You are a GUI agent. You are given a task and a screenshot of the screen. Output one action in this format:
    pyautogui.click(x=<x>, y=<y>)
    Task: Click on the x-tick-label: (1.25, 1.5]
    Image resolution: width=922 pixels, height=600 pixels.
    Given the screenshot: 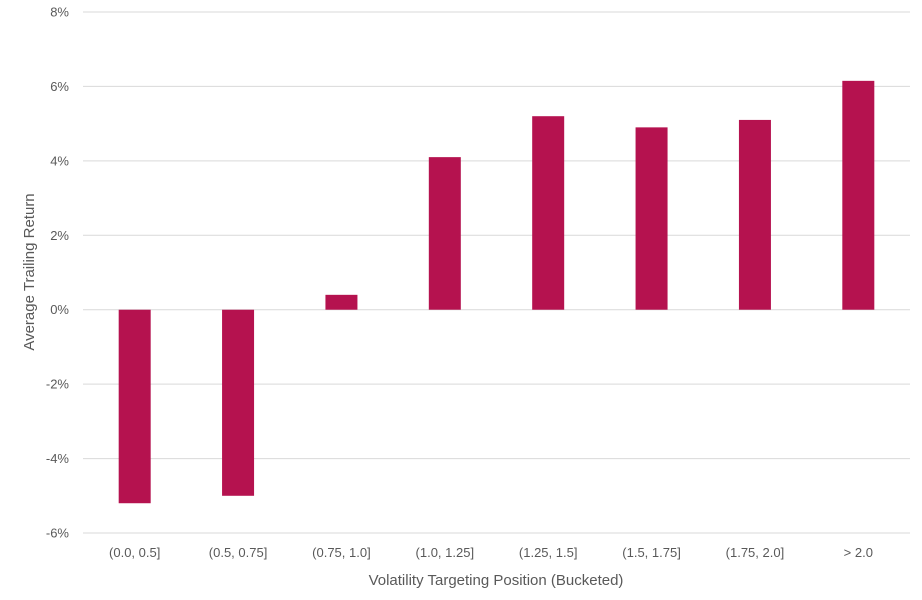 What is the action you would take?
    pyautogui.click(x=548, y=552)
    